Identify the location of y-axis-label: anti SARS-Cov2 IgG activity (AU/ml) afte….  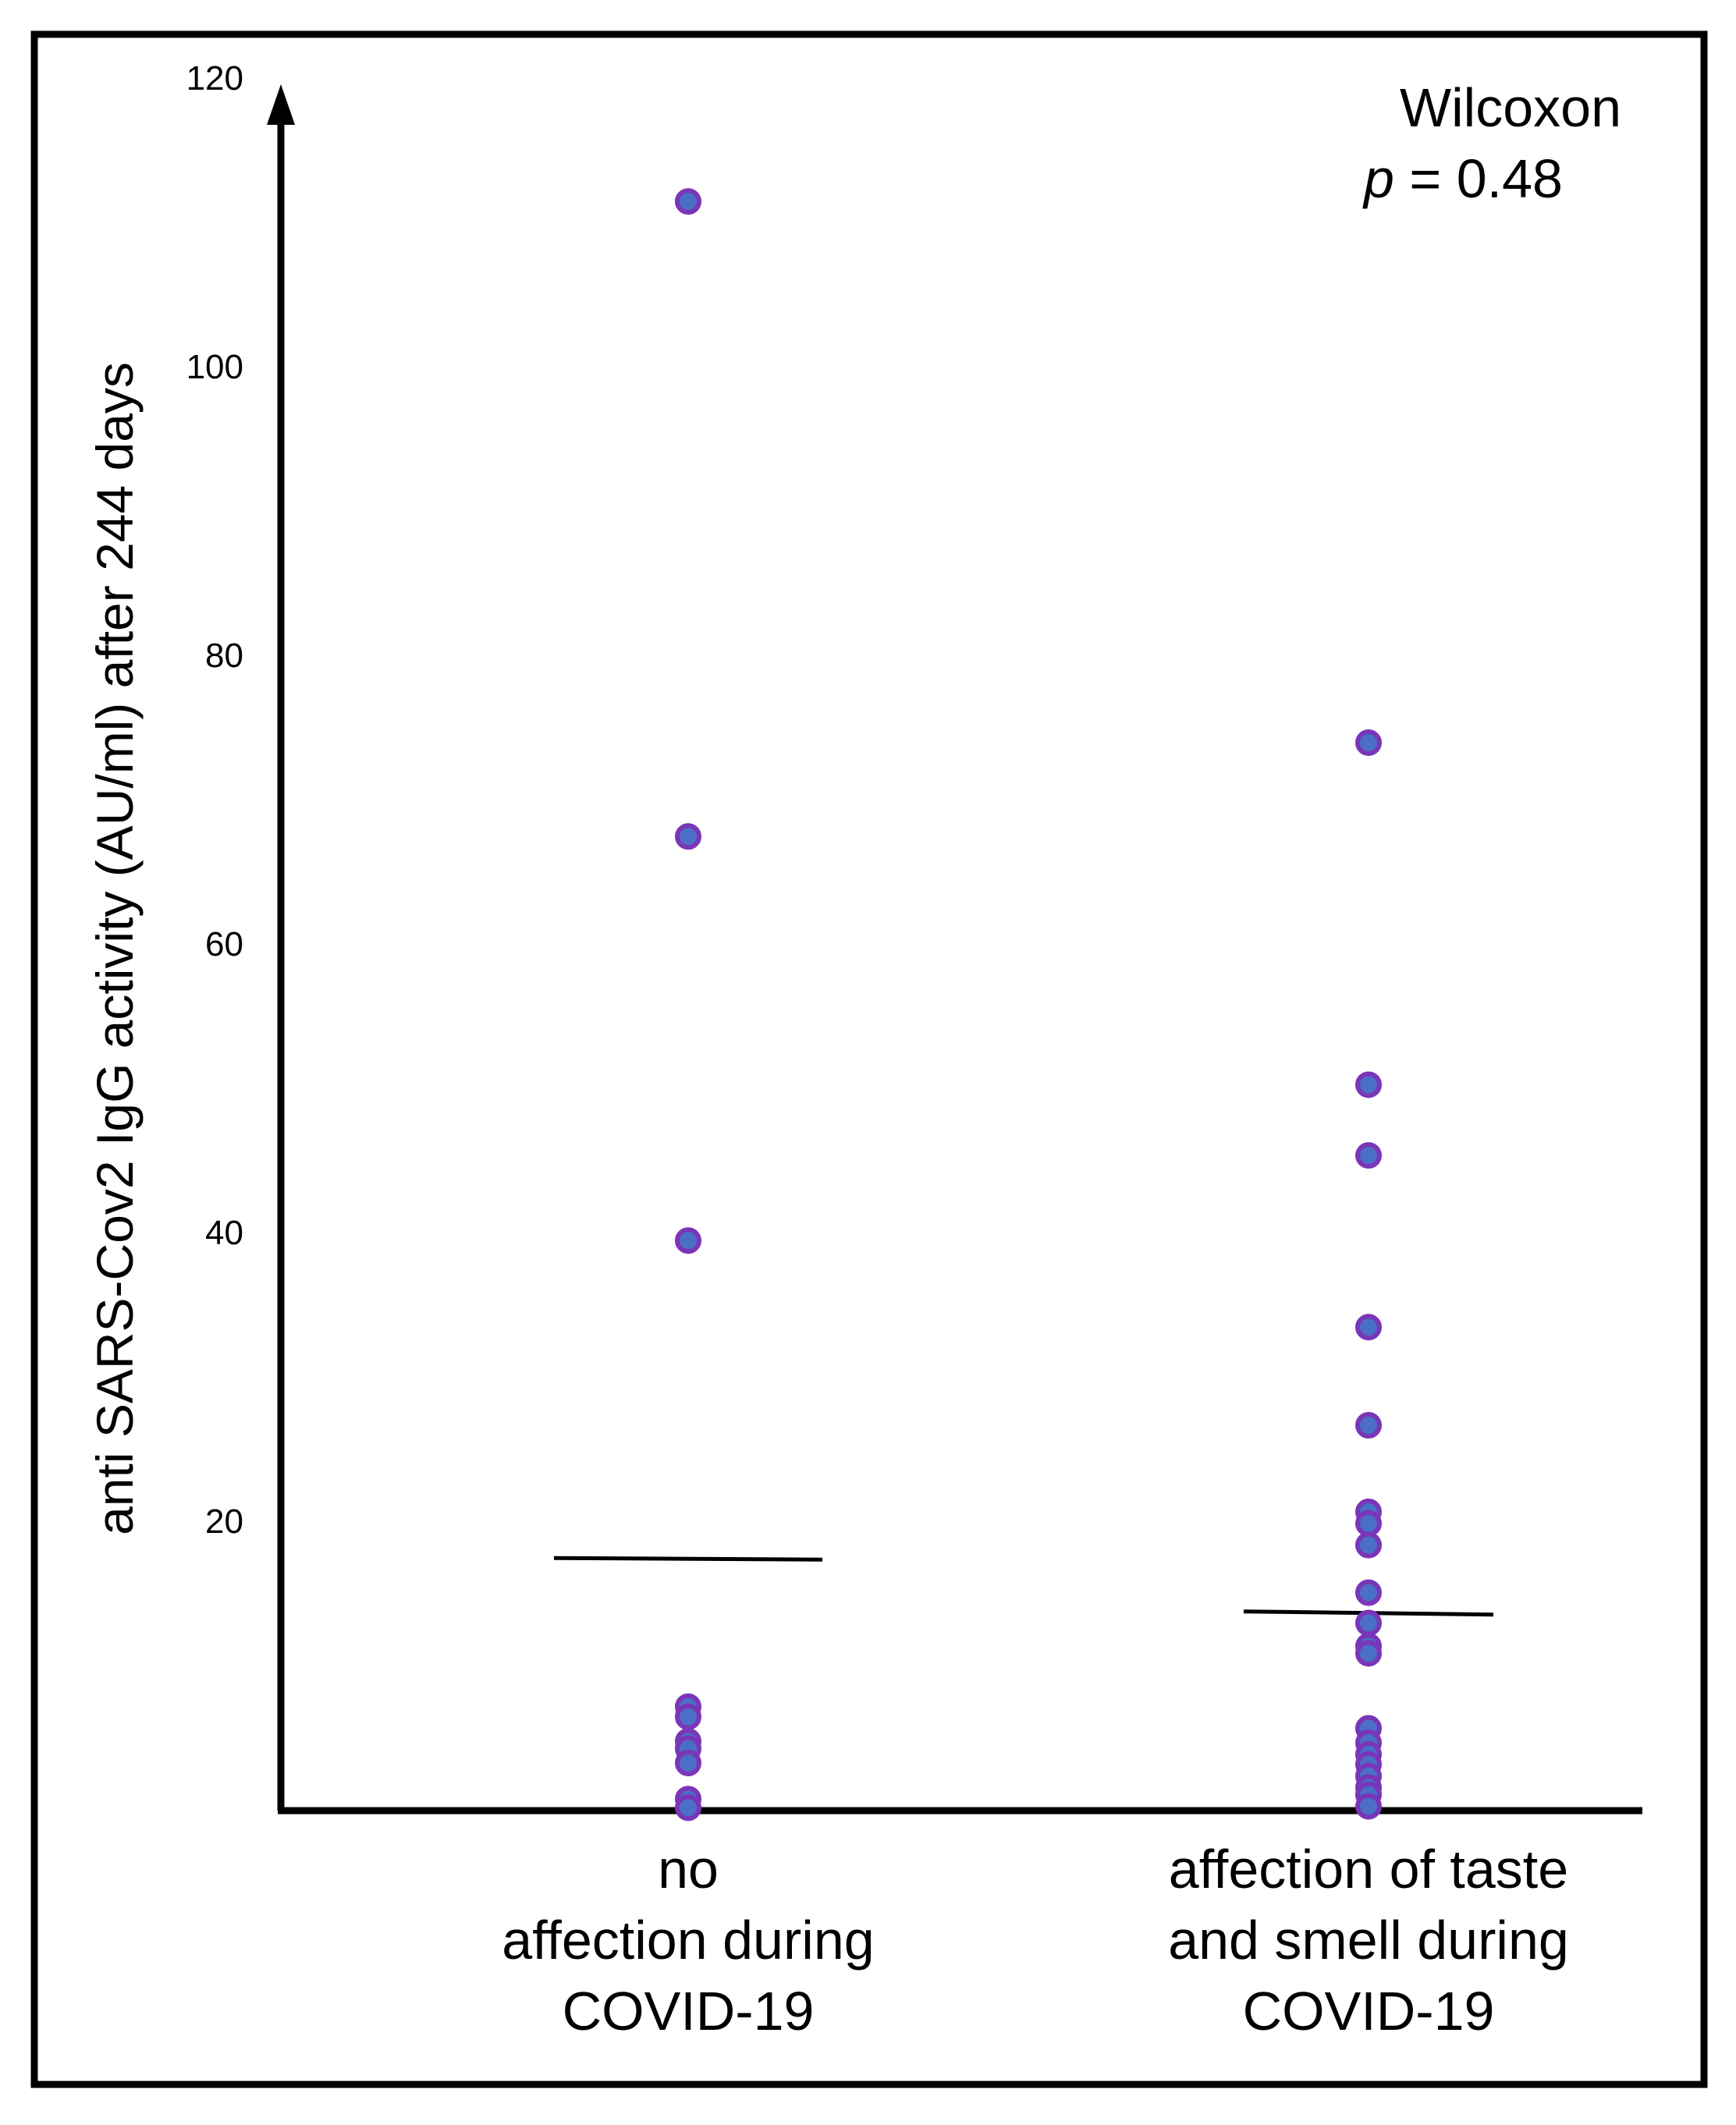
(115, 948).